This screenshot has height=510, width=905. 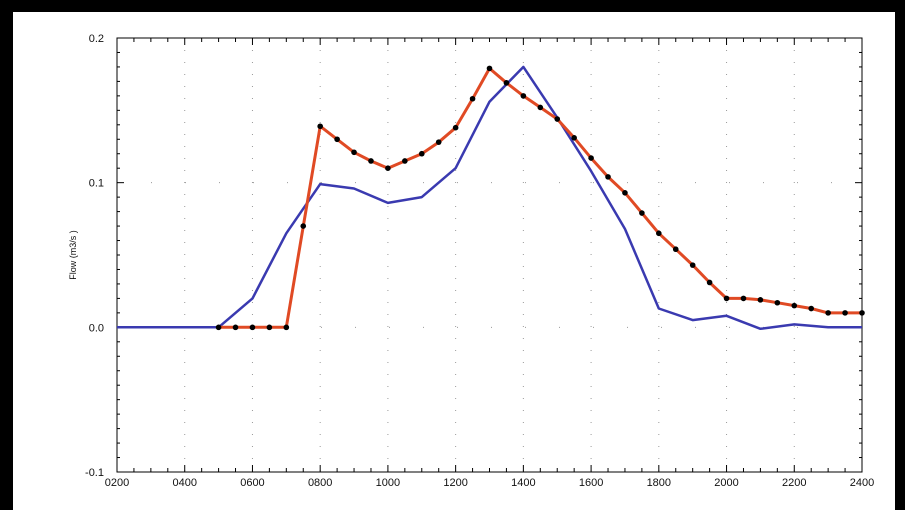 What do you see at coordinates (184, 483) in the screenshot?
I see `x-tick-label: 0400` at bounding box center [184, 483].